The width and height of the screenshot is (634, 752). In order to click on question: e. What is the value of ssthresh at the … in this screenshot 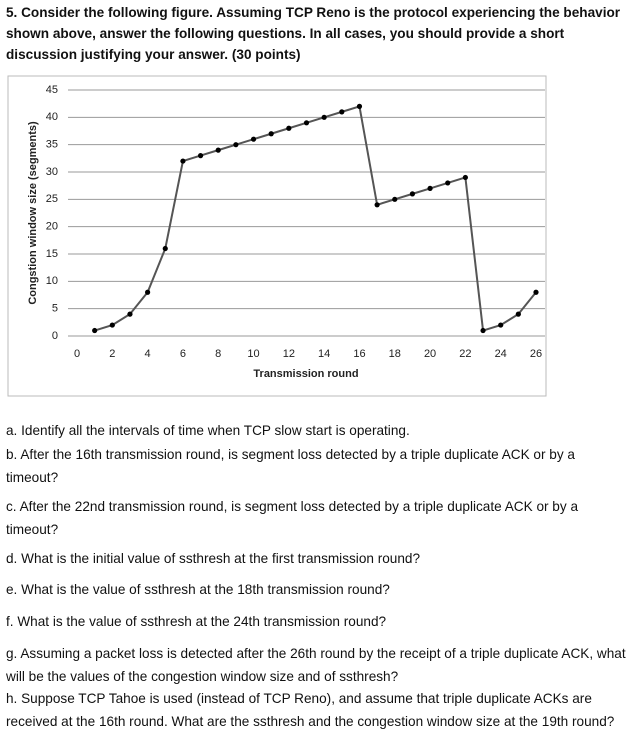, I will do `click(198, 589)`.